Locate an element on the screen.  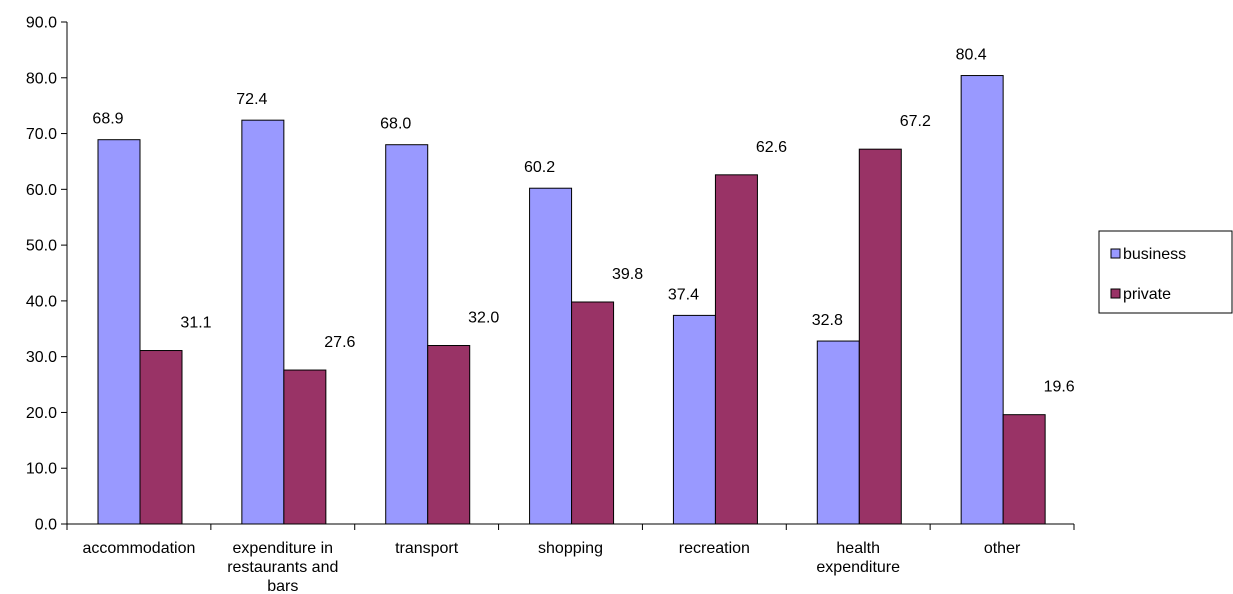
data-label-business: 32.8 is located at coordinates (827, 320).